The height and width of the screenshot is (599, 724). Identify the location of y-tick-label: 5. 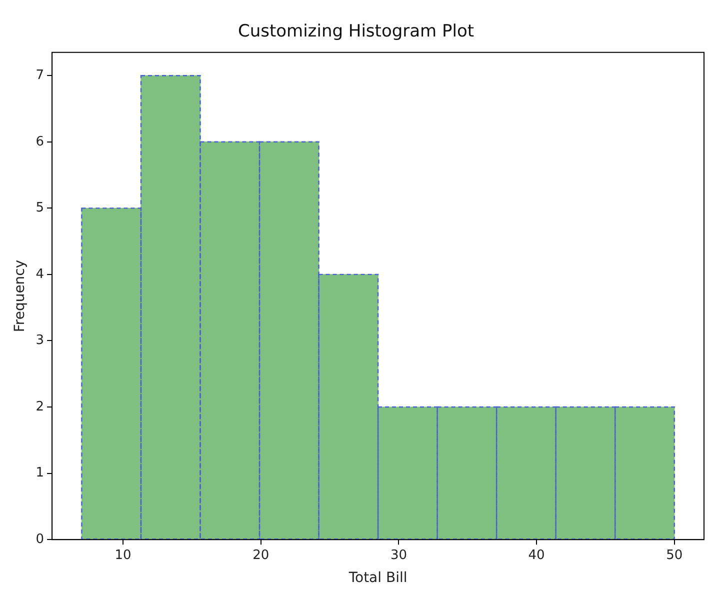
(40, 208).